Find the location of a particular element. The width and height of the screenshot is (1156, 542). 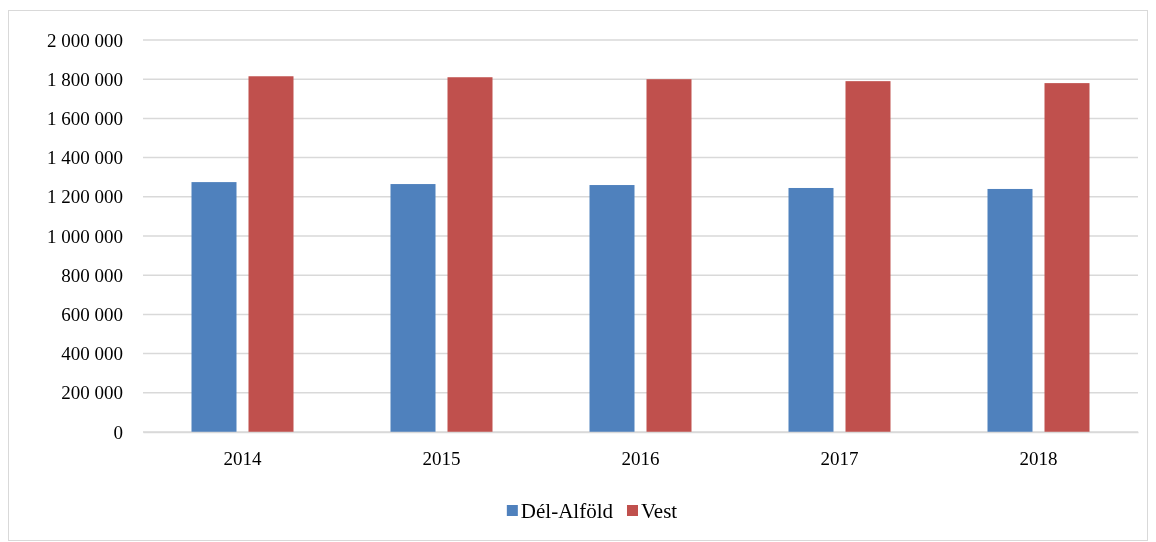

y-tick-label: 200 000 is located at coordinates (92, 393).